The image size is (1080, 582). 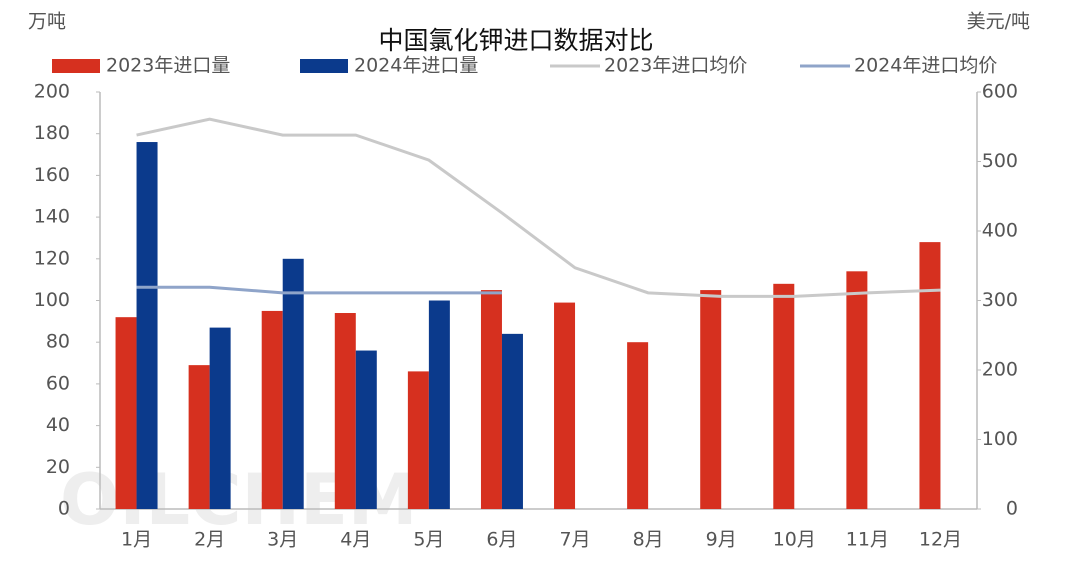 What do you see at coordinates (58, 425) in the screenshot?
I see `y-tick-label: 40` at bounding box center [58, 425].